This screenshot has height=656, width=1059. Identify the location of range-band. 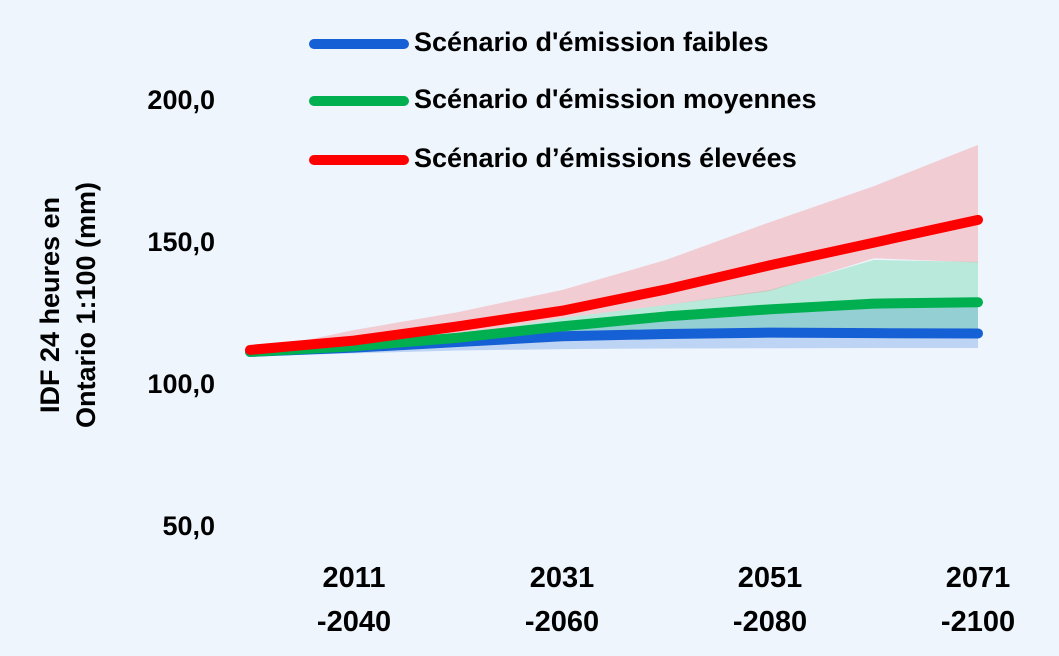
(614, 307).